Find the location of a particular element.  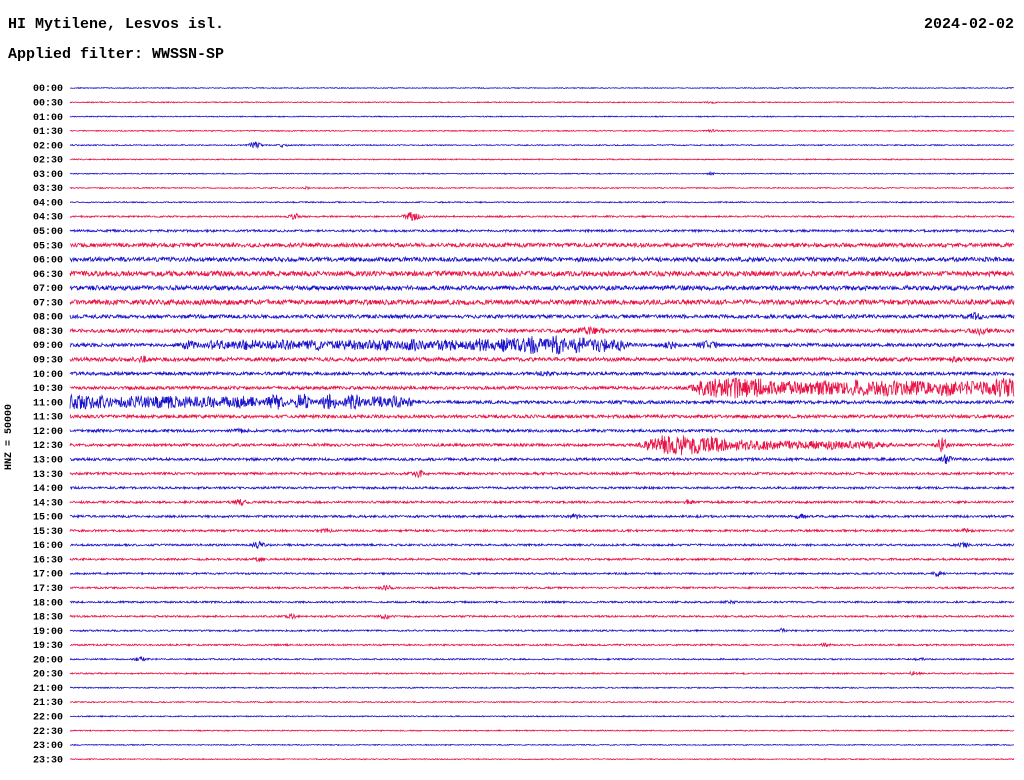

time-label-0100: 01:00 is located at coordinates (48, 118).